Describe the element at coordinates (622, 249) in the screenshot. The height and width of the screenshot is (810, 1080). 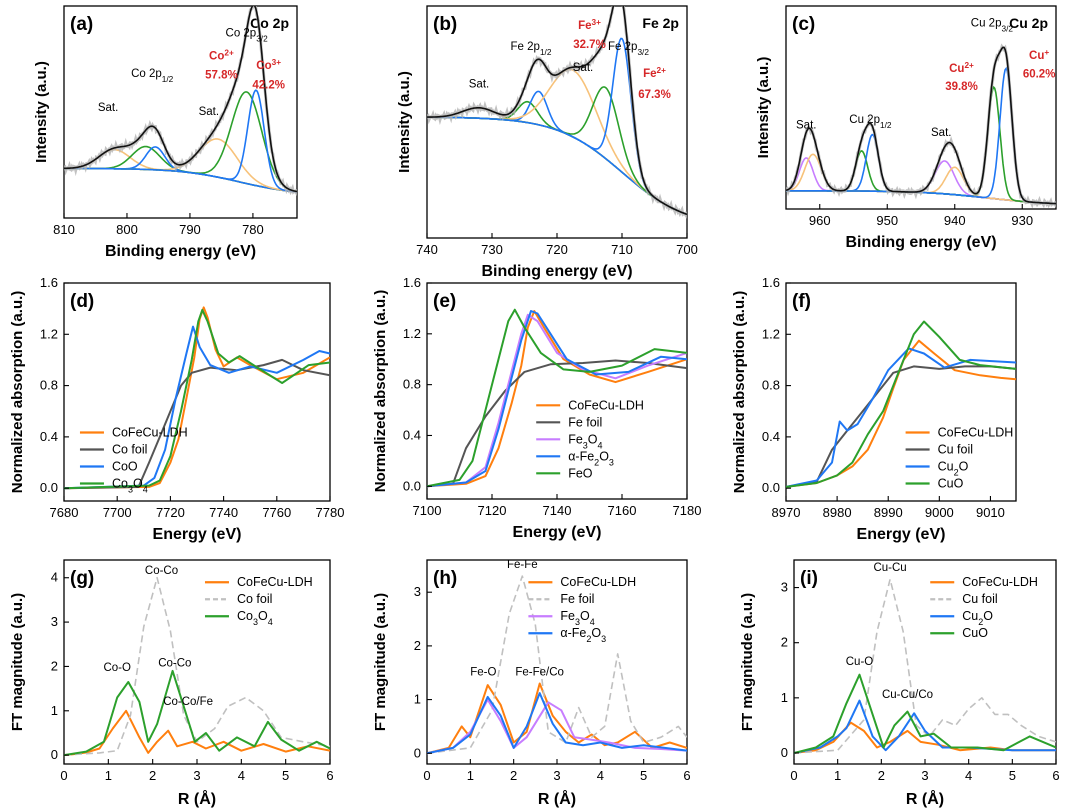
I see `x-tick-label: 710` at that location.